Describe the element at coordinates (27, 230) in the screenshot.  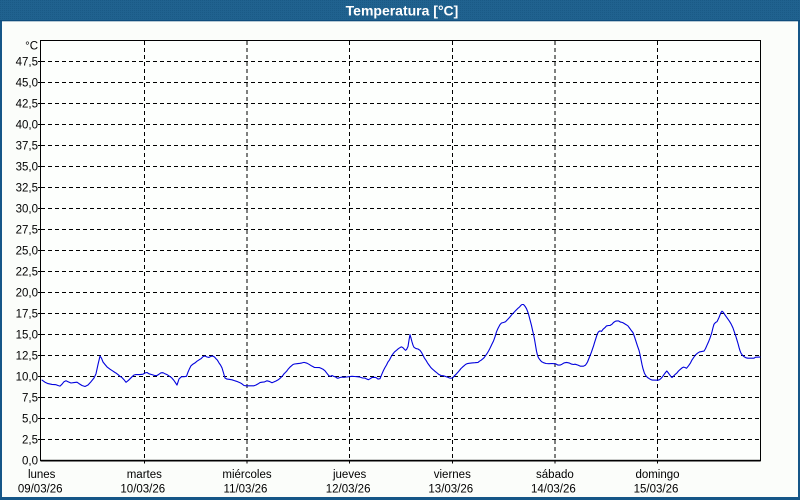
I see `svg-text: 27,5` at that location.